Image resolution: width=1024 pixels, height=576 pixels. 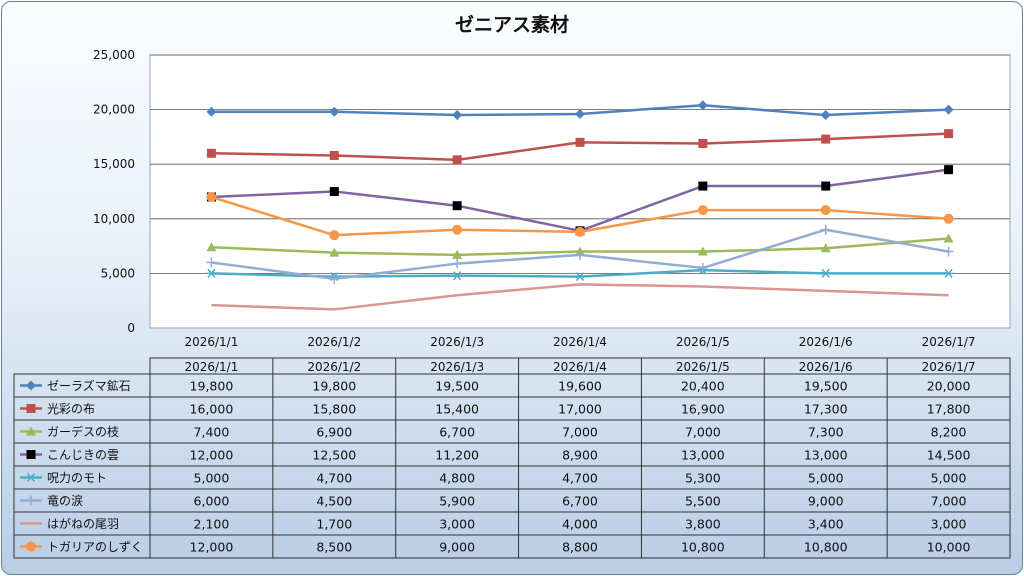 I want to click on series-line, so click(x=580, y=297).